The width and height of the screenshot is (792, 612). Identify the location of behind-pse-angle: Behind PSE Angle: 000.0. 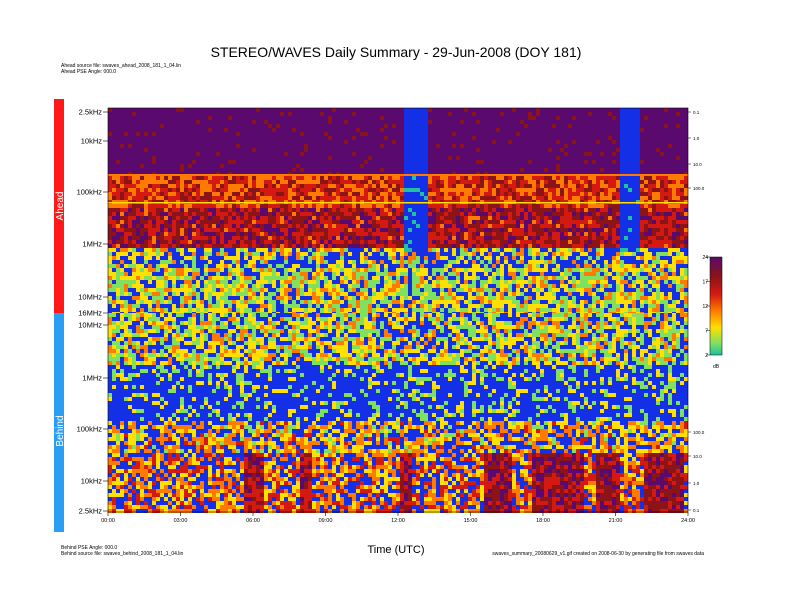
(89, 548).